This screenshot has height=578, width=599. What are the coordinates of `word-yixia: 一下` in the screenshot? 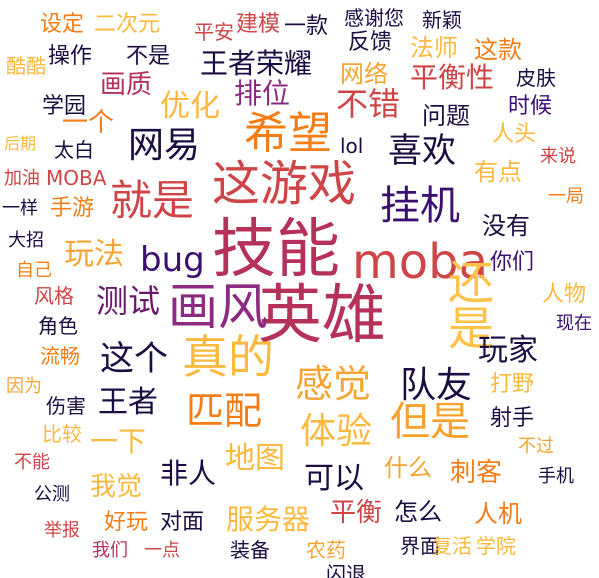 It's located at (118, 441).